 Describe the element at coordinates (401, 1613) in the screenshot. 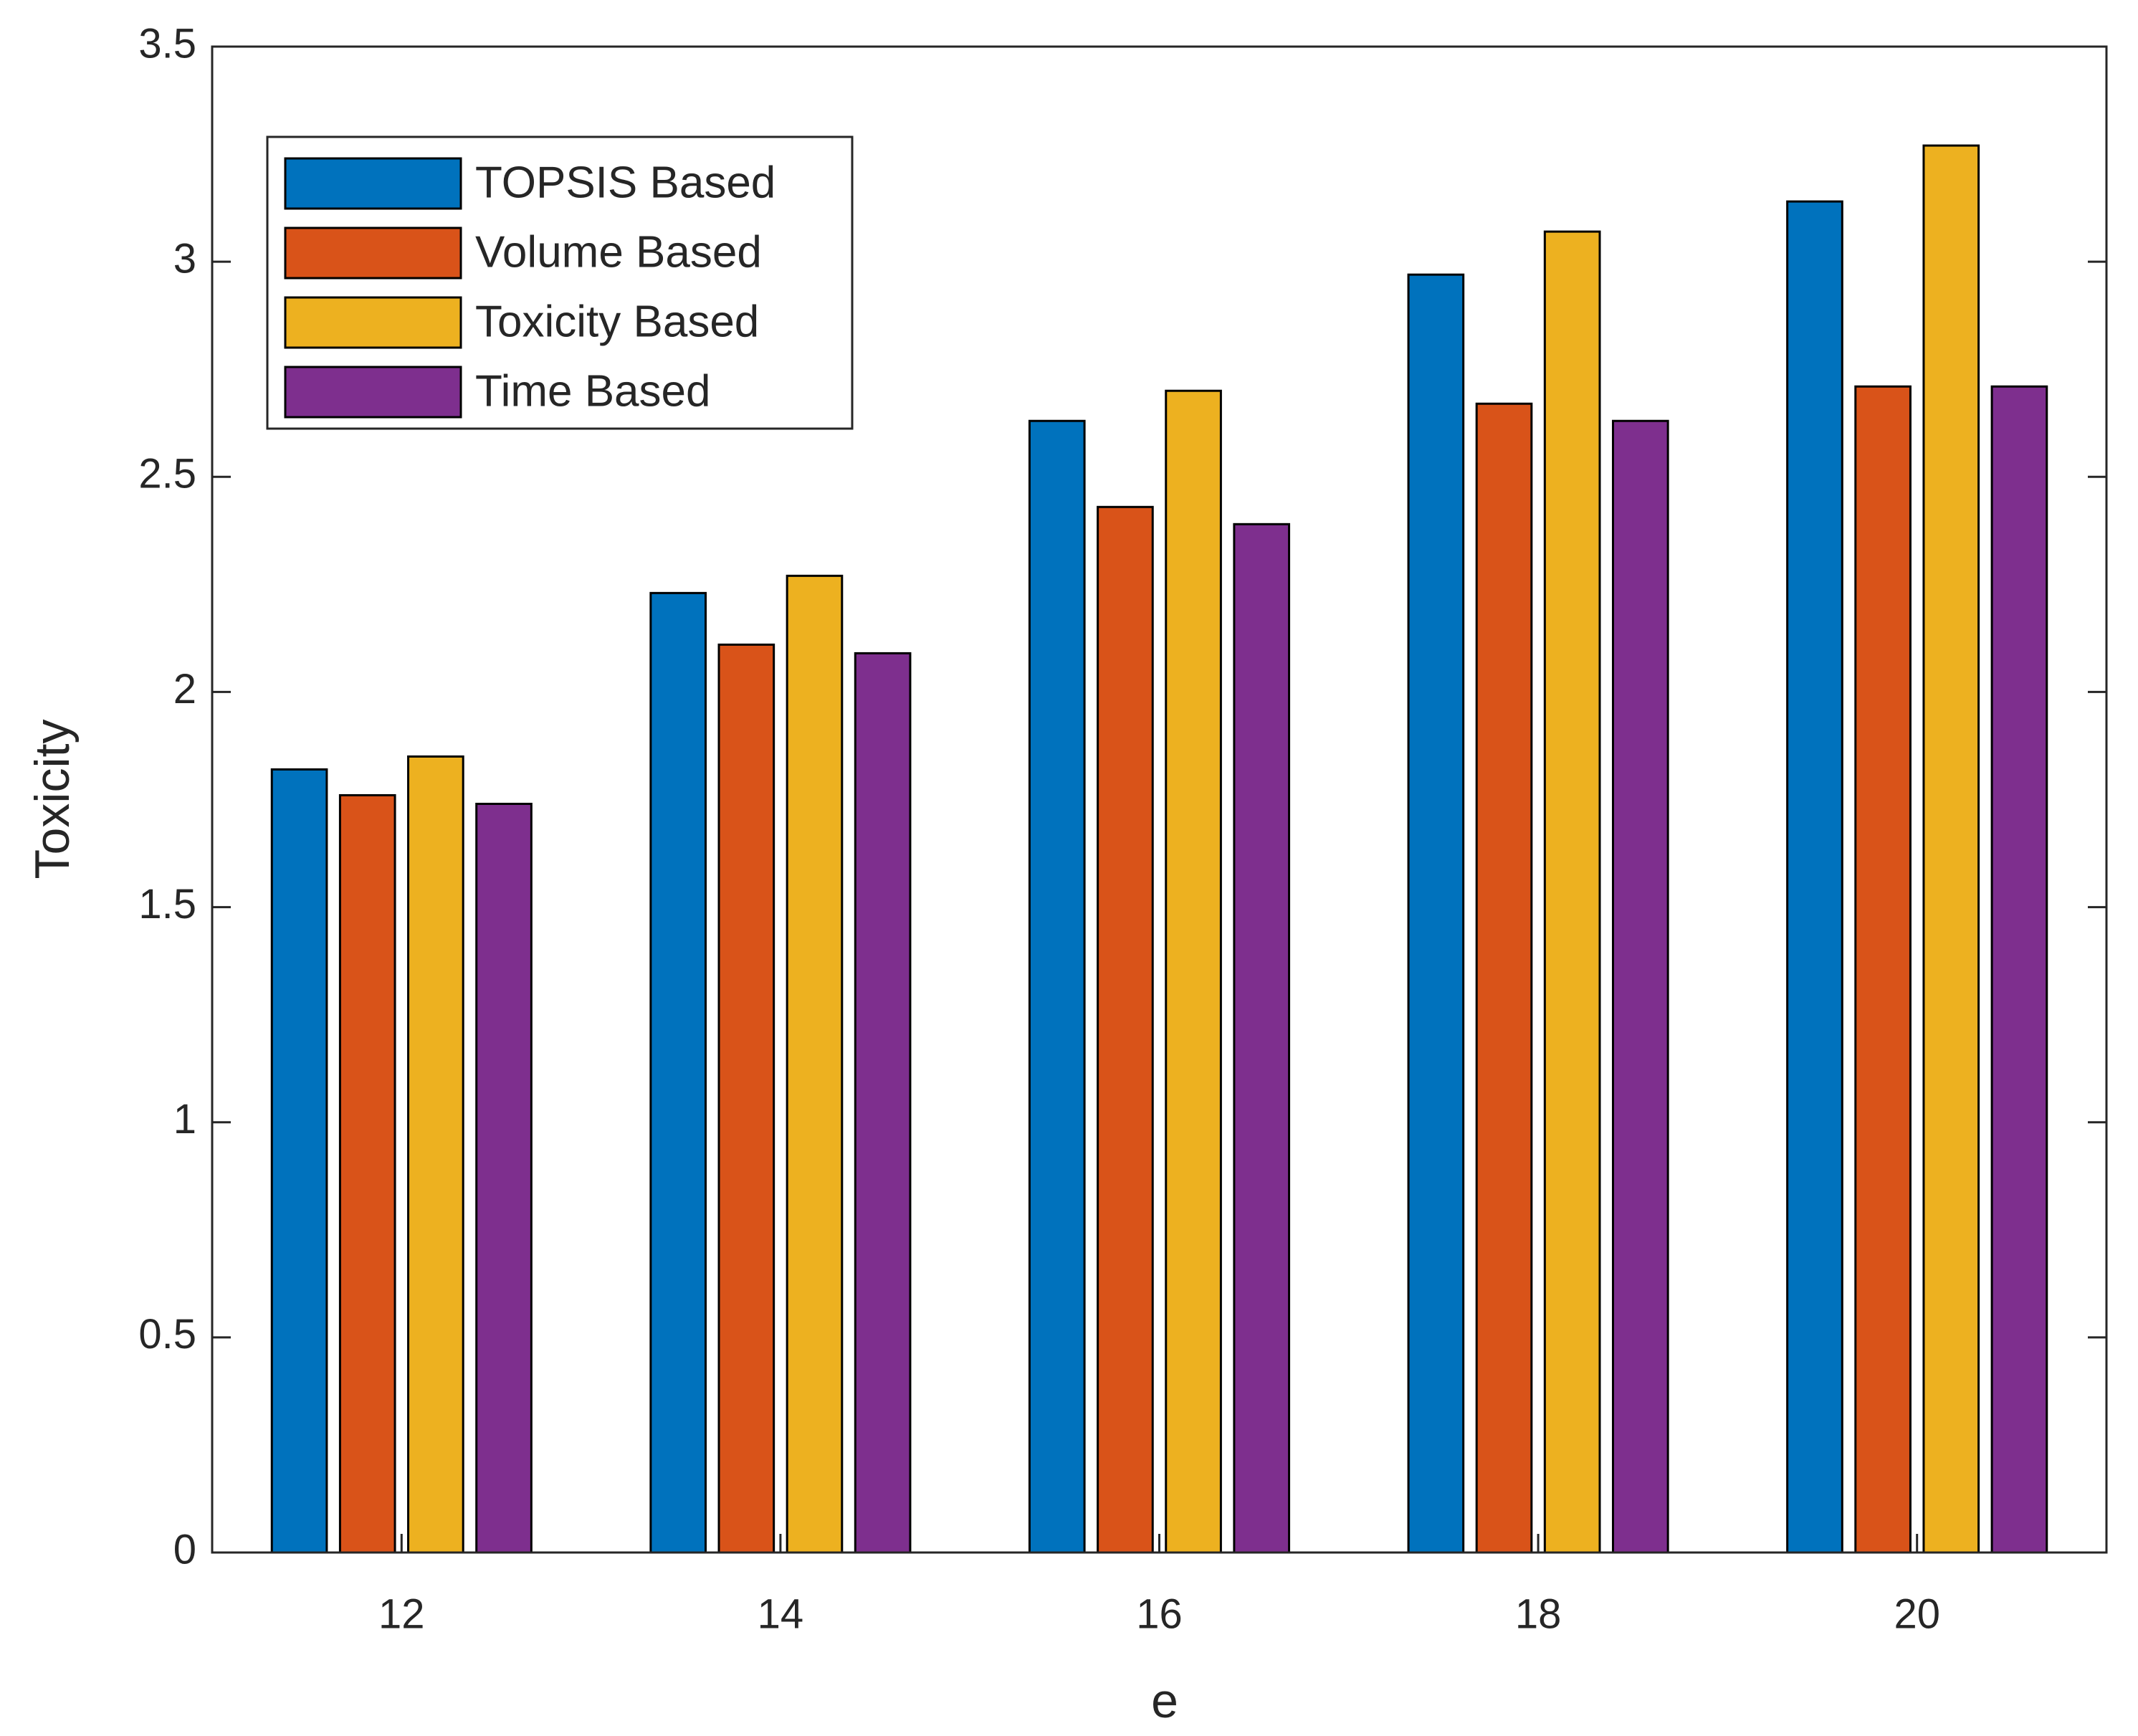

I see `x-tick-label: 12` at that location.